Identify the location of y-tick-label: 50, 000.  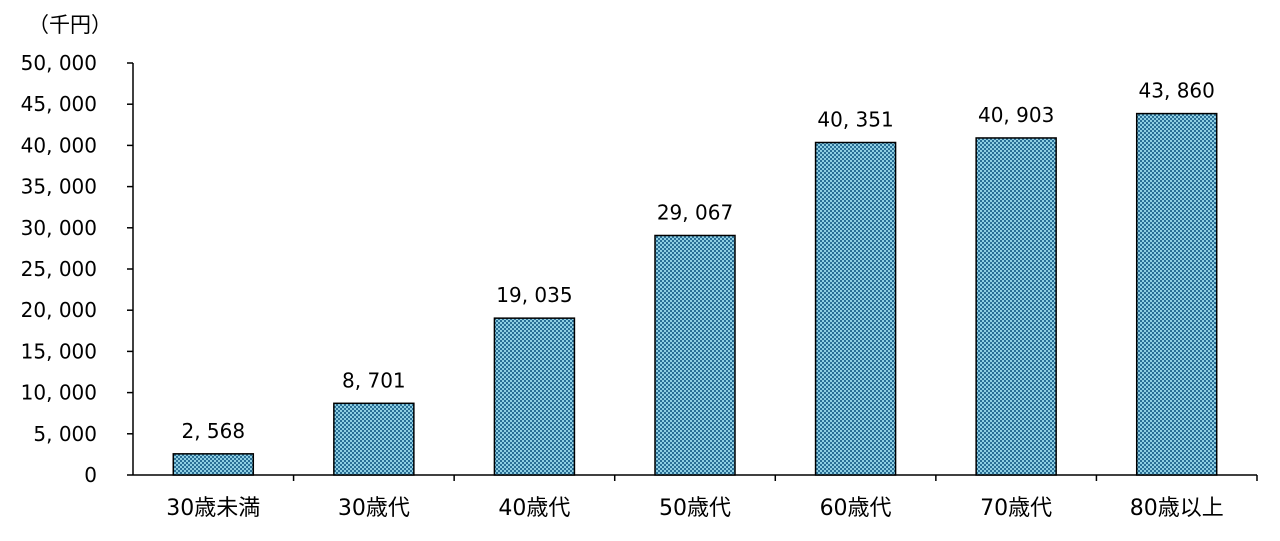
(59, 63).